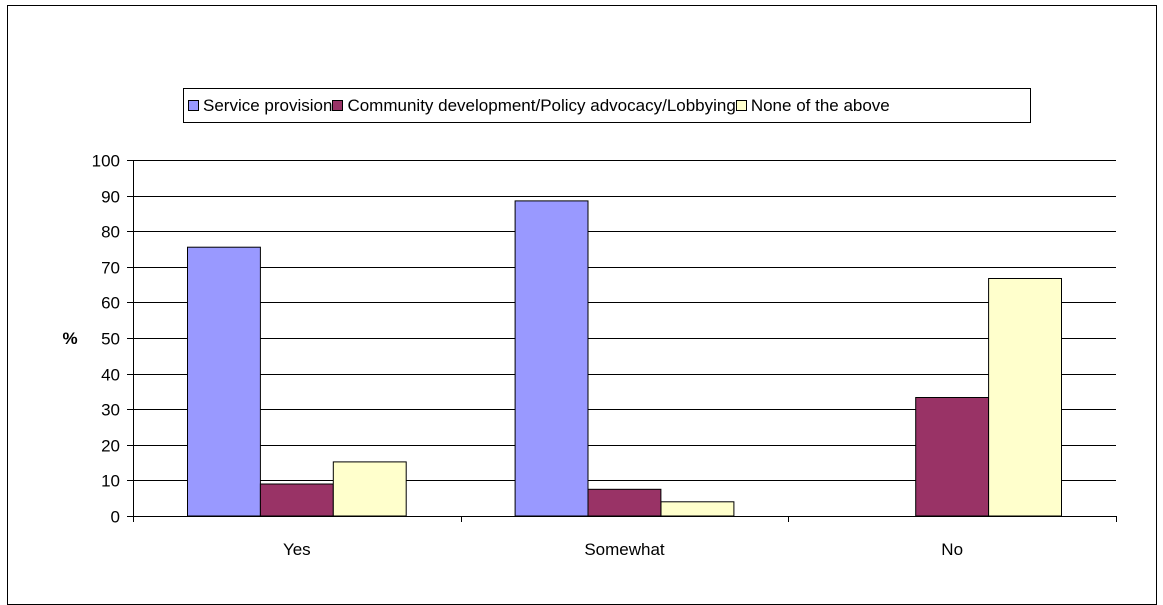  What do you see at coordinates (110, 303) in the screenshot?
I see `y-tick-label: 60` at bounding box center [110, 303].